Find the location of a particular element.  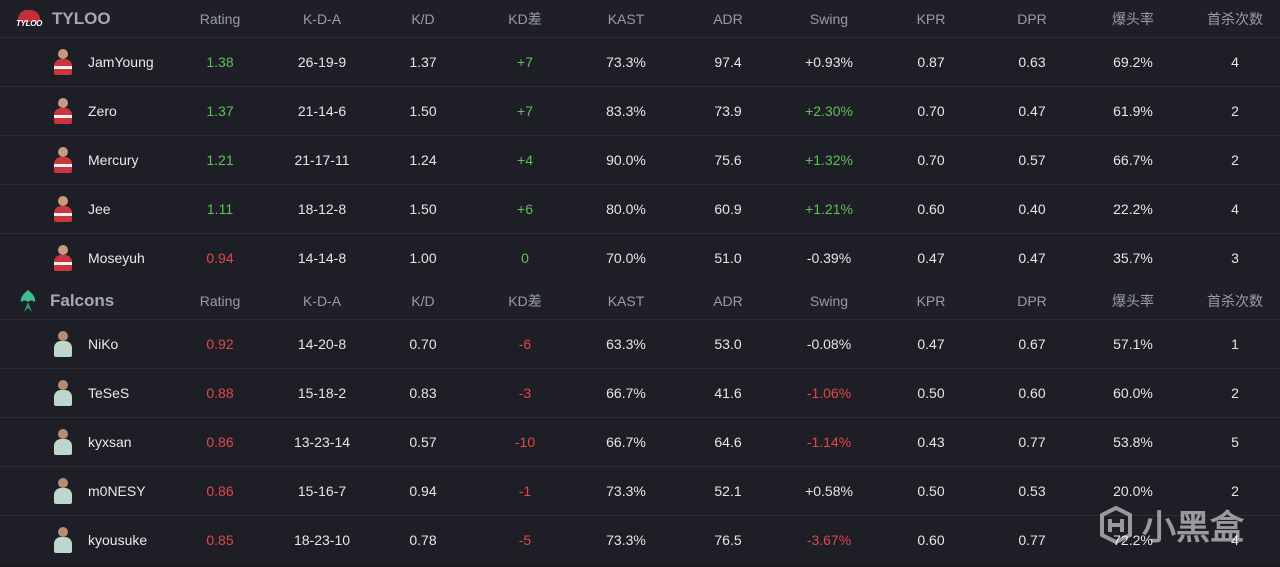

stat-adr: 53.0 is located at coordinates (728, 344).